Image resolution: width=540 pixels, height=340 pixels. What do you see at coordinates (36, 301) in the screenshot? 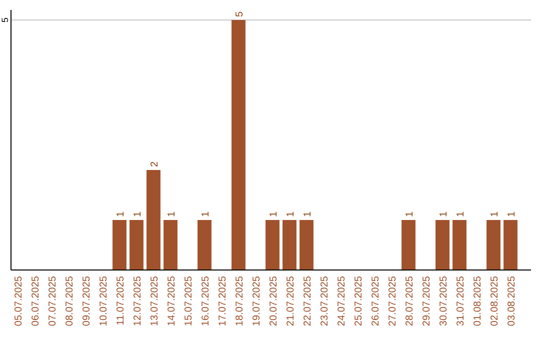
I see `x-tick-label: 06.07.2025` at bounding box center [36, 301].